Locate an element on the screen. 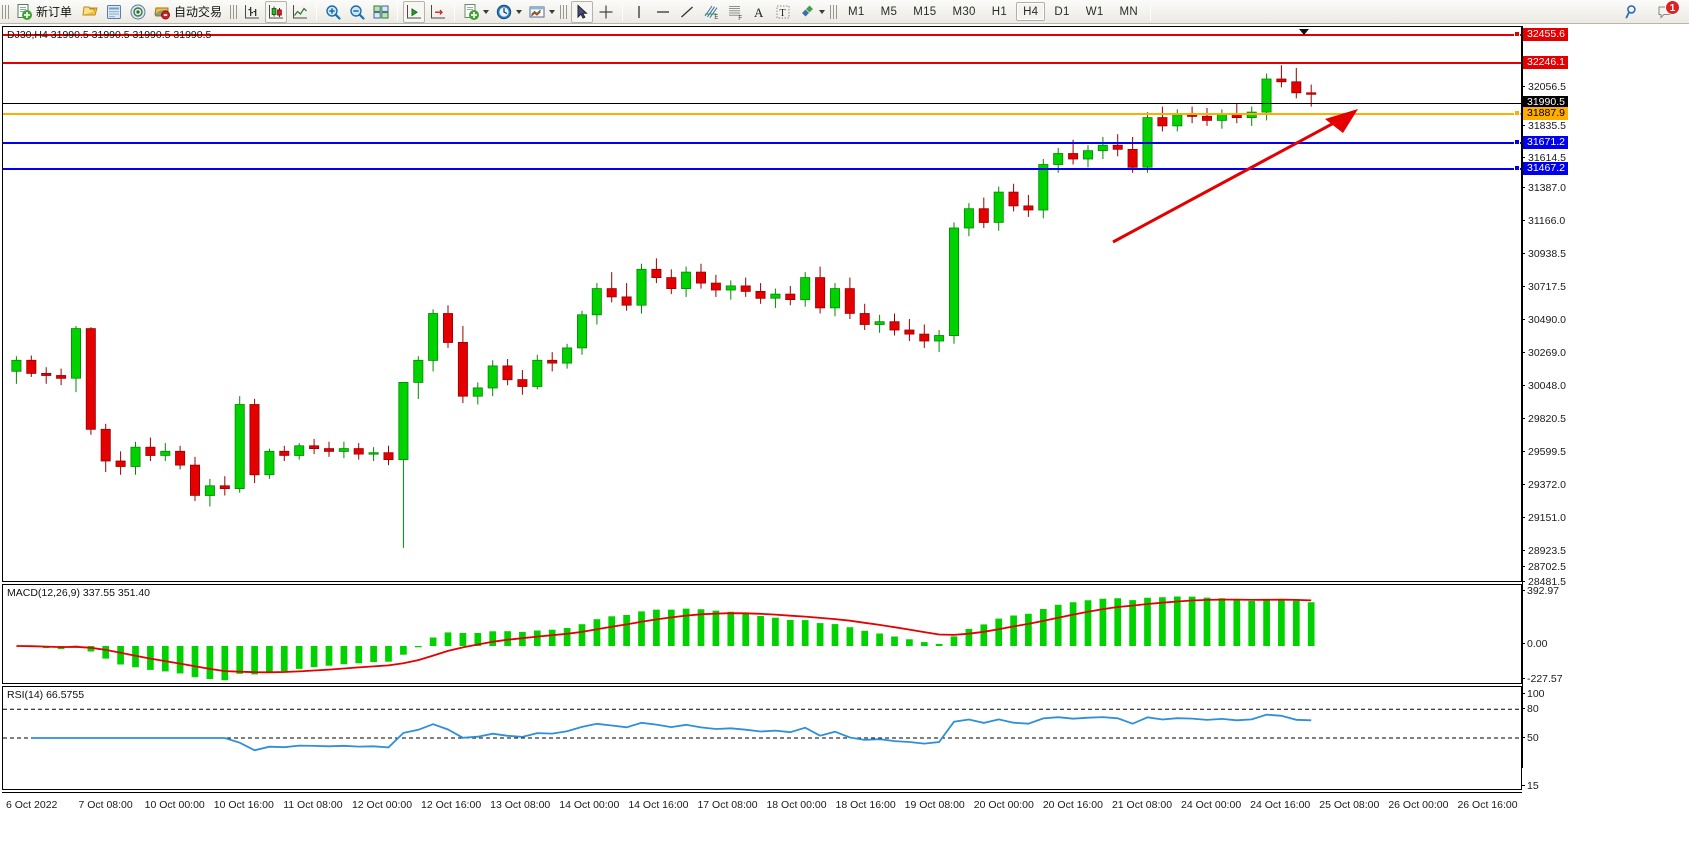 The image size is (1689, 862). price-tick-31387-0: 31387.0 is located at coordinates (1544, 188).